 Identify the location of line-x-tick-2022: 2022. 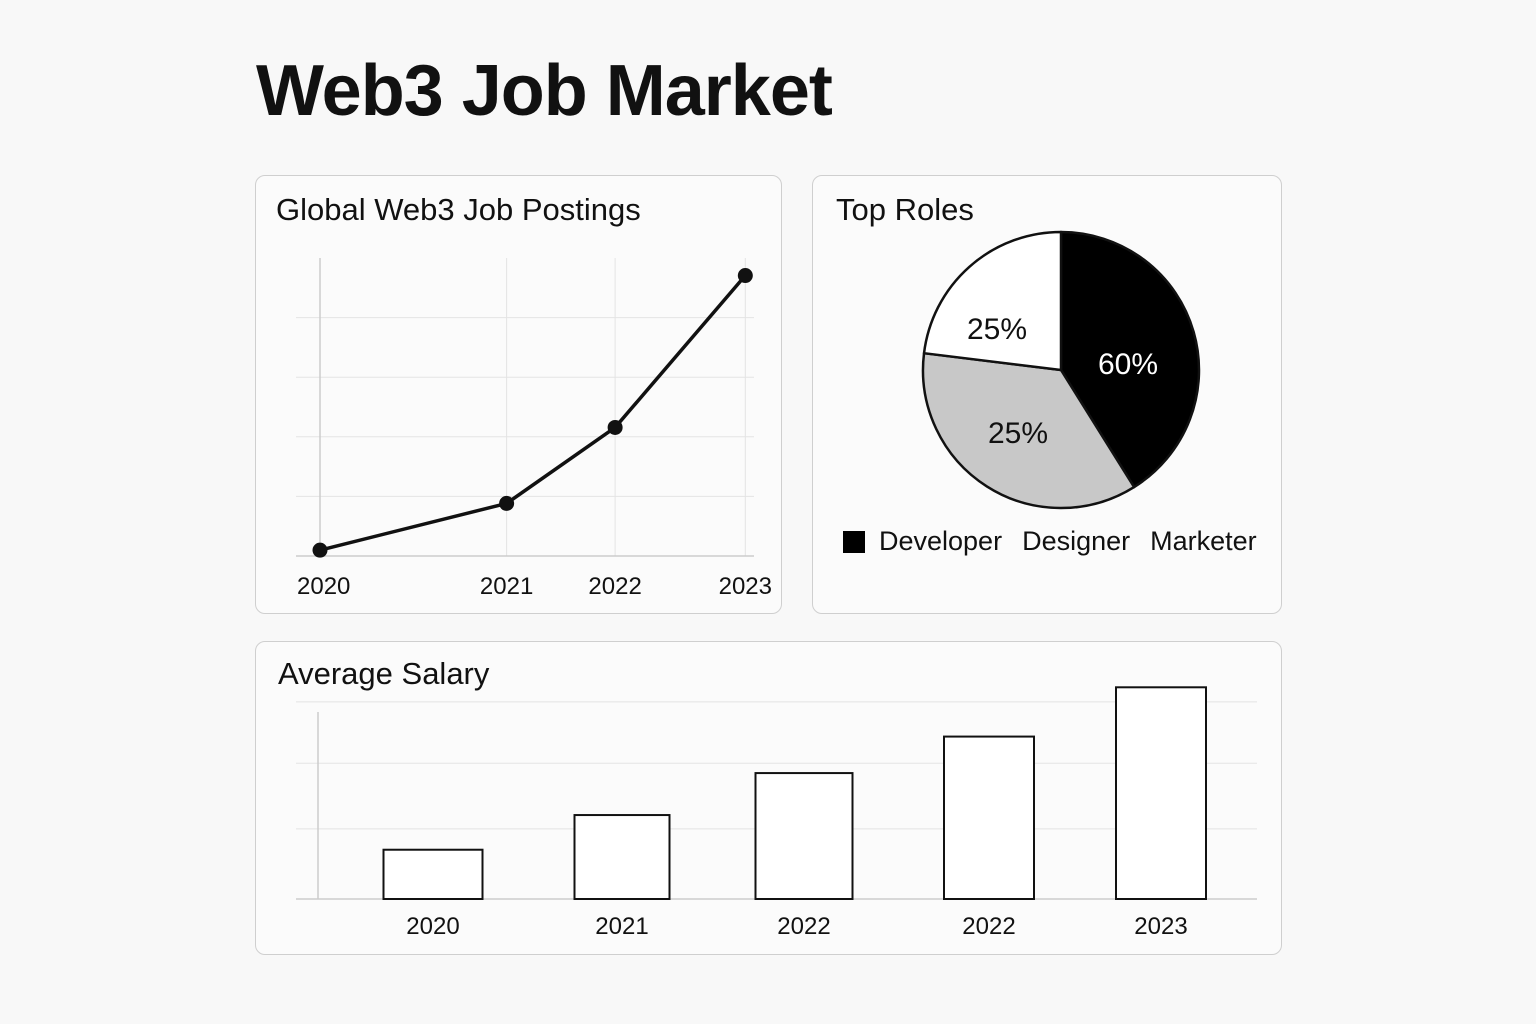
(614, 586).